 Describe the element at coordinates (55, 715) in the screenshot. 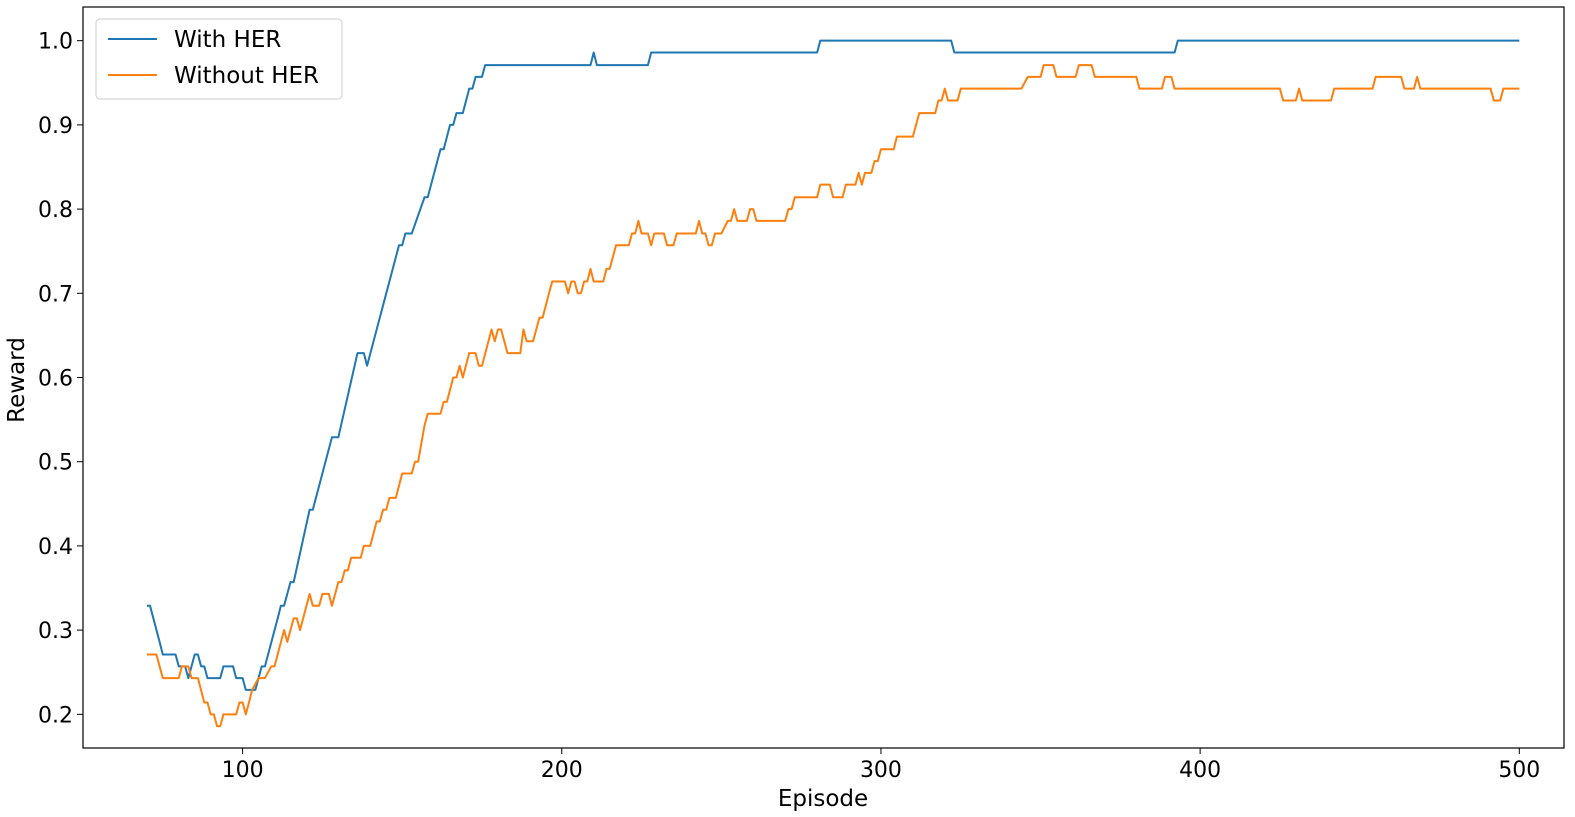

I see `y-tick-label: 0.2` at that location.